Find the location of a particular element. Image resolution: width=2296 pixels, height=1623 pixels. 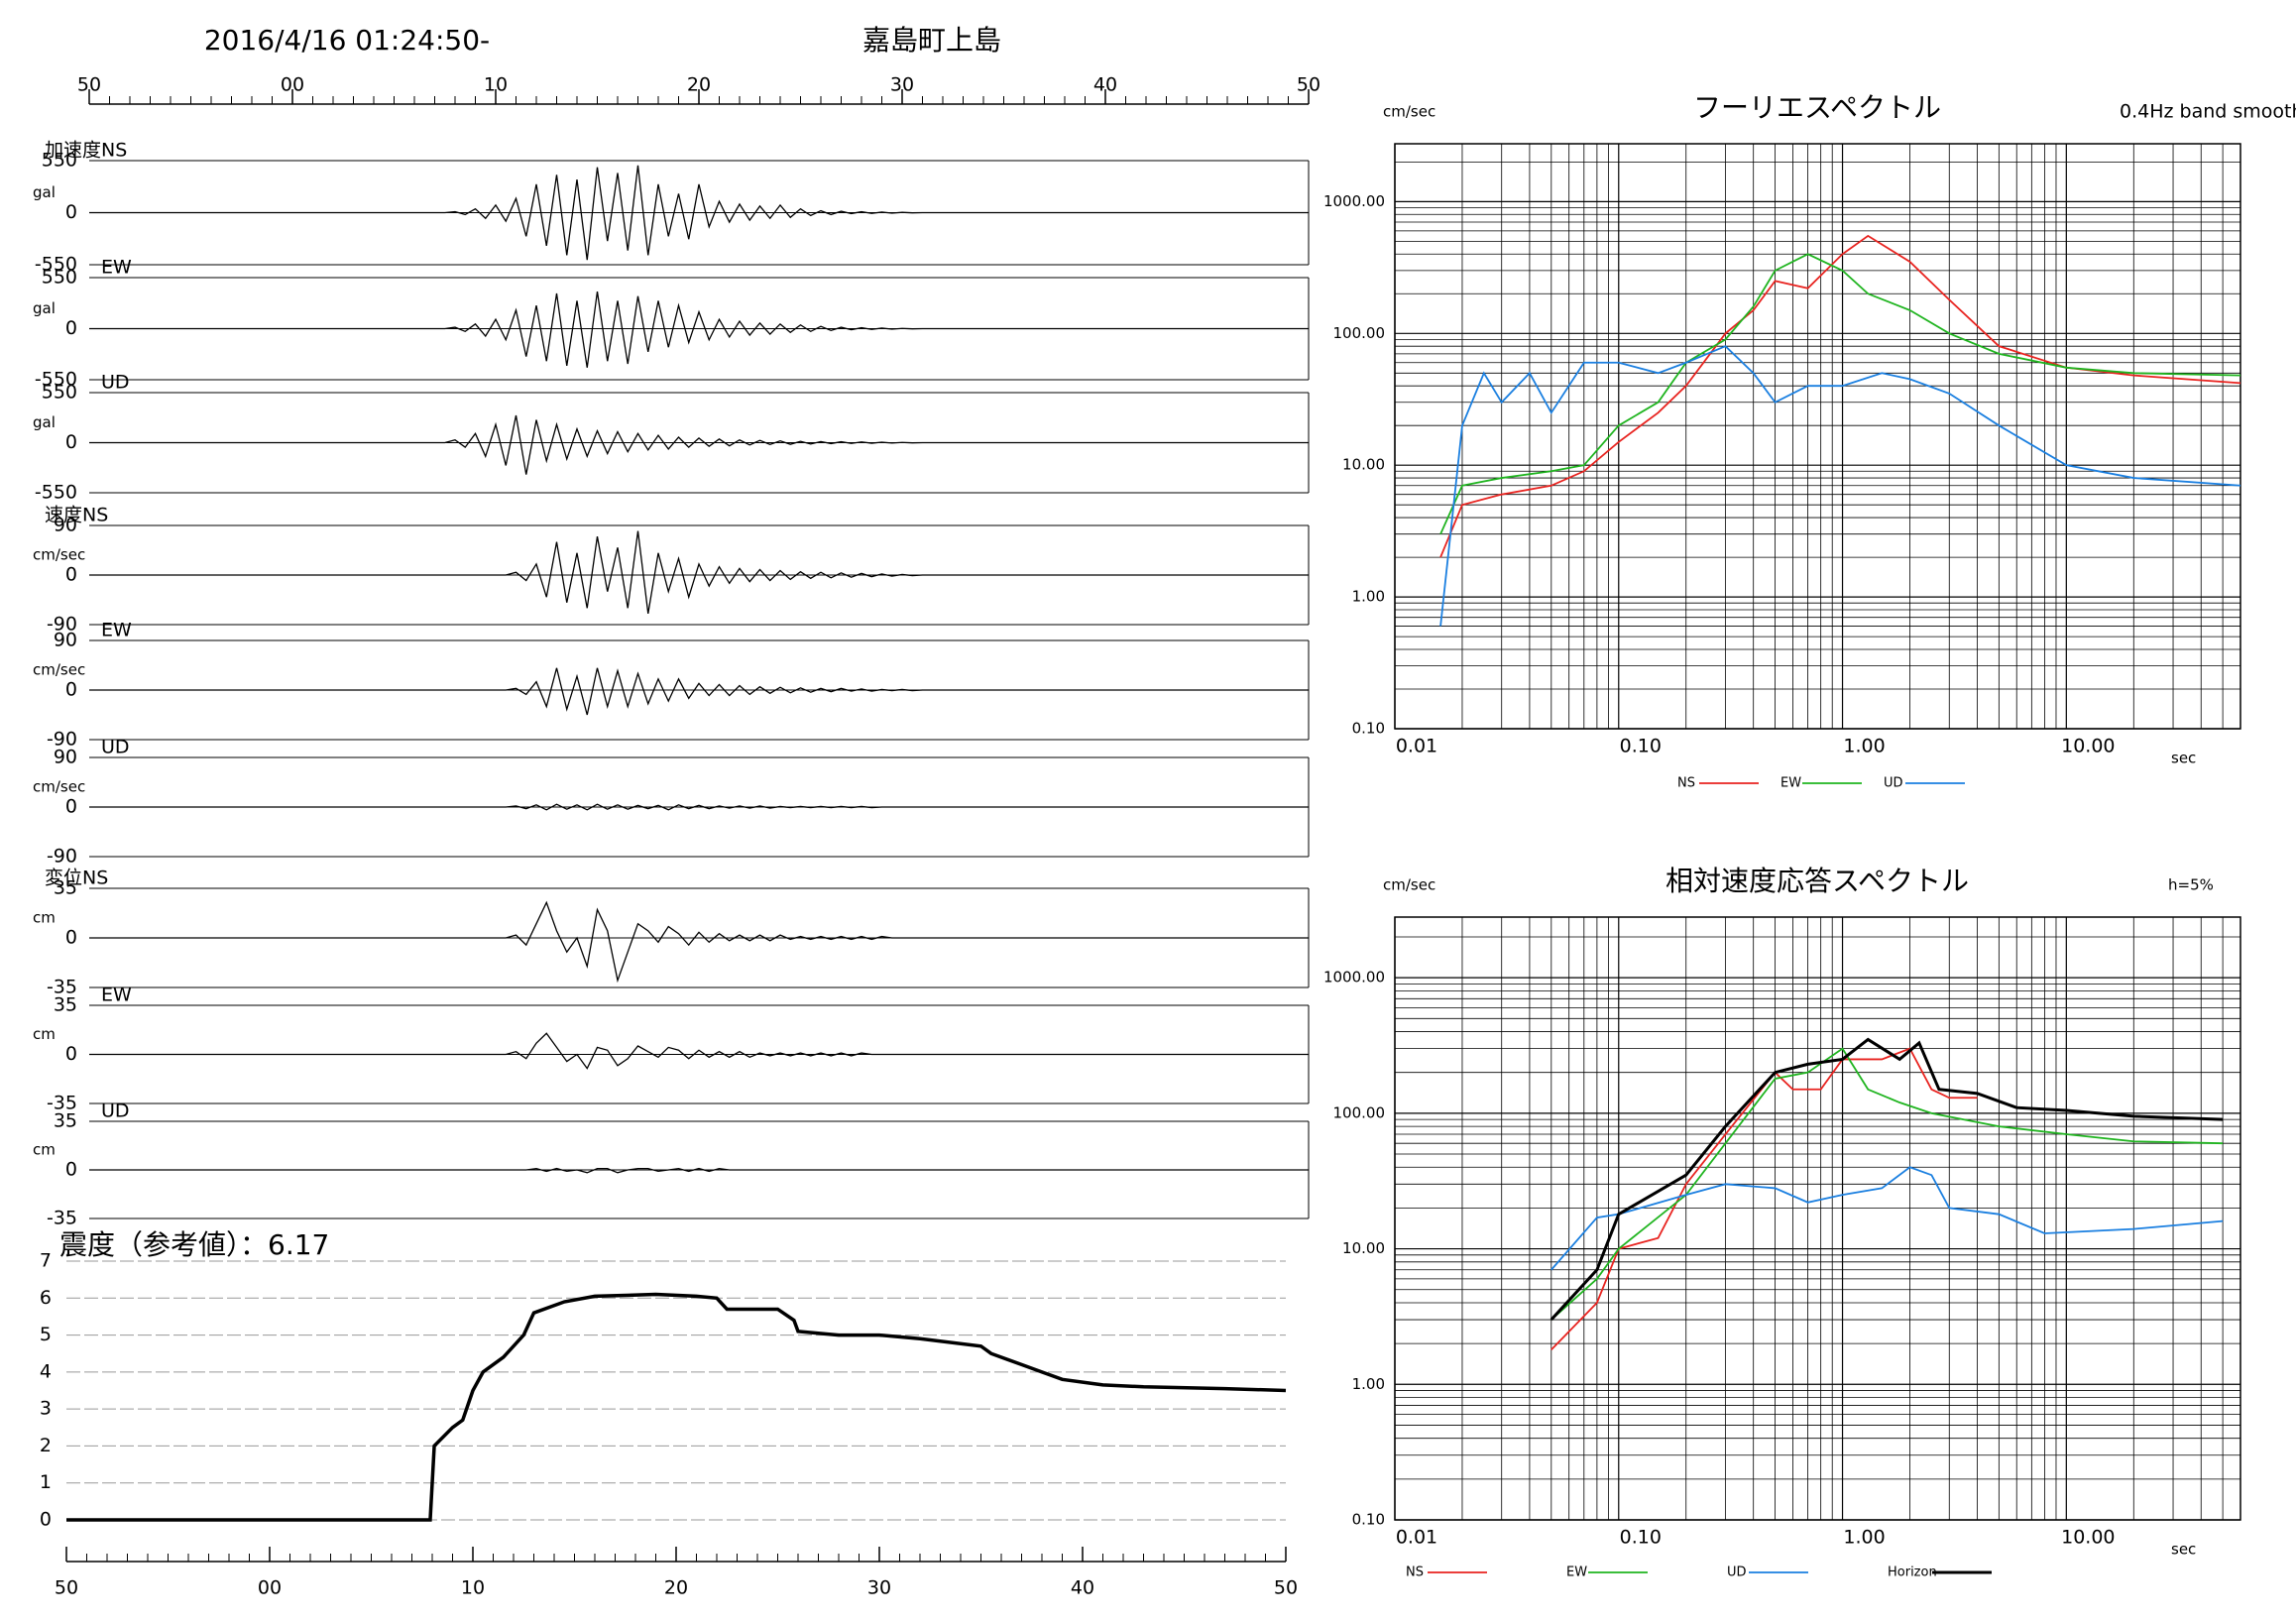

chart-subtitle: 0.4Hz band smoothing is located at coordinates (2208, 112).